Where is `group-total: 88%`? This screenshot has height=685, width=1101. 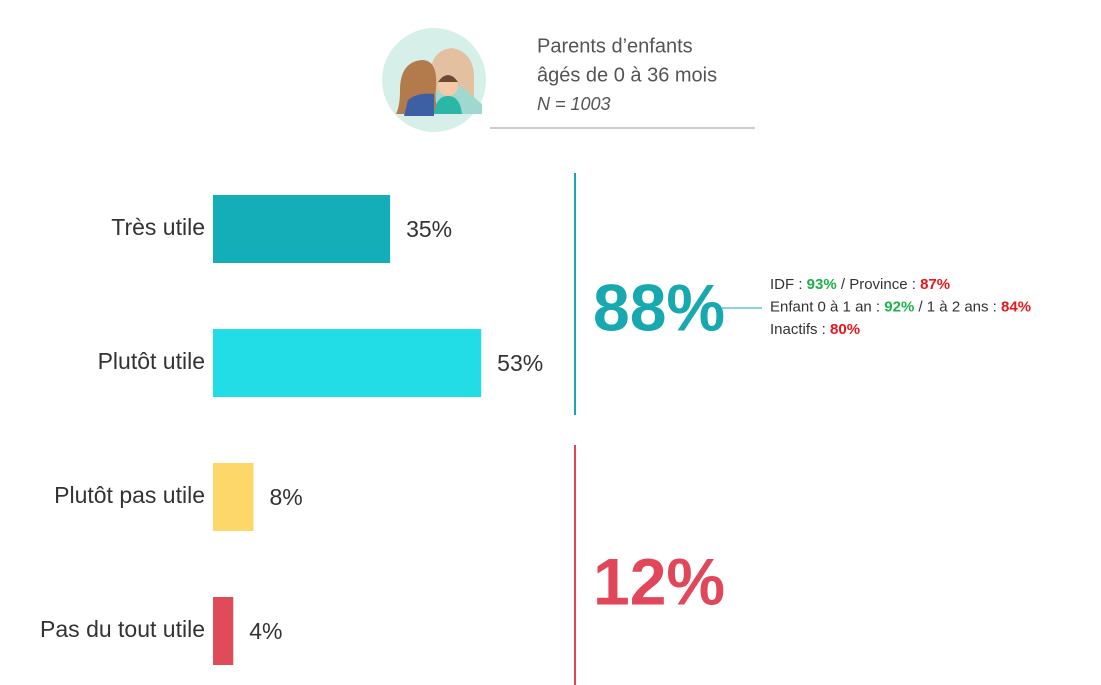 group-total: 88% is located at coordinates (659, 307).